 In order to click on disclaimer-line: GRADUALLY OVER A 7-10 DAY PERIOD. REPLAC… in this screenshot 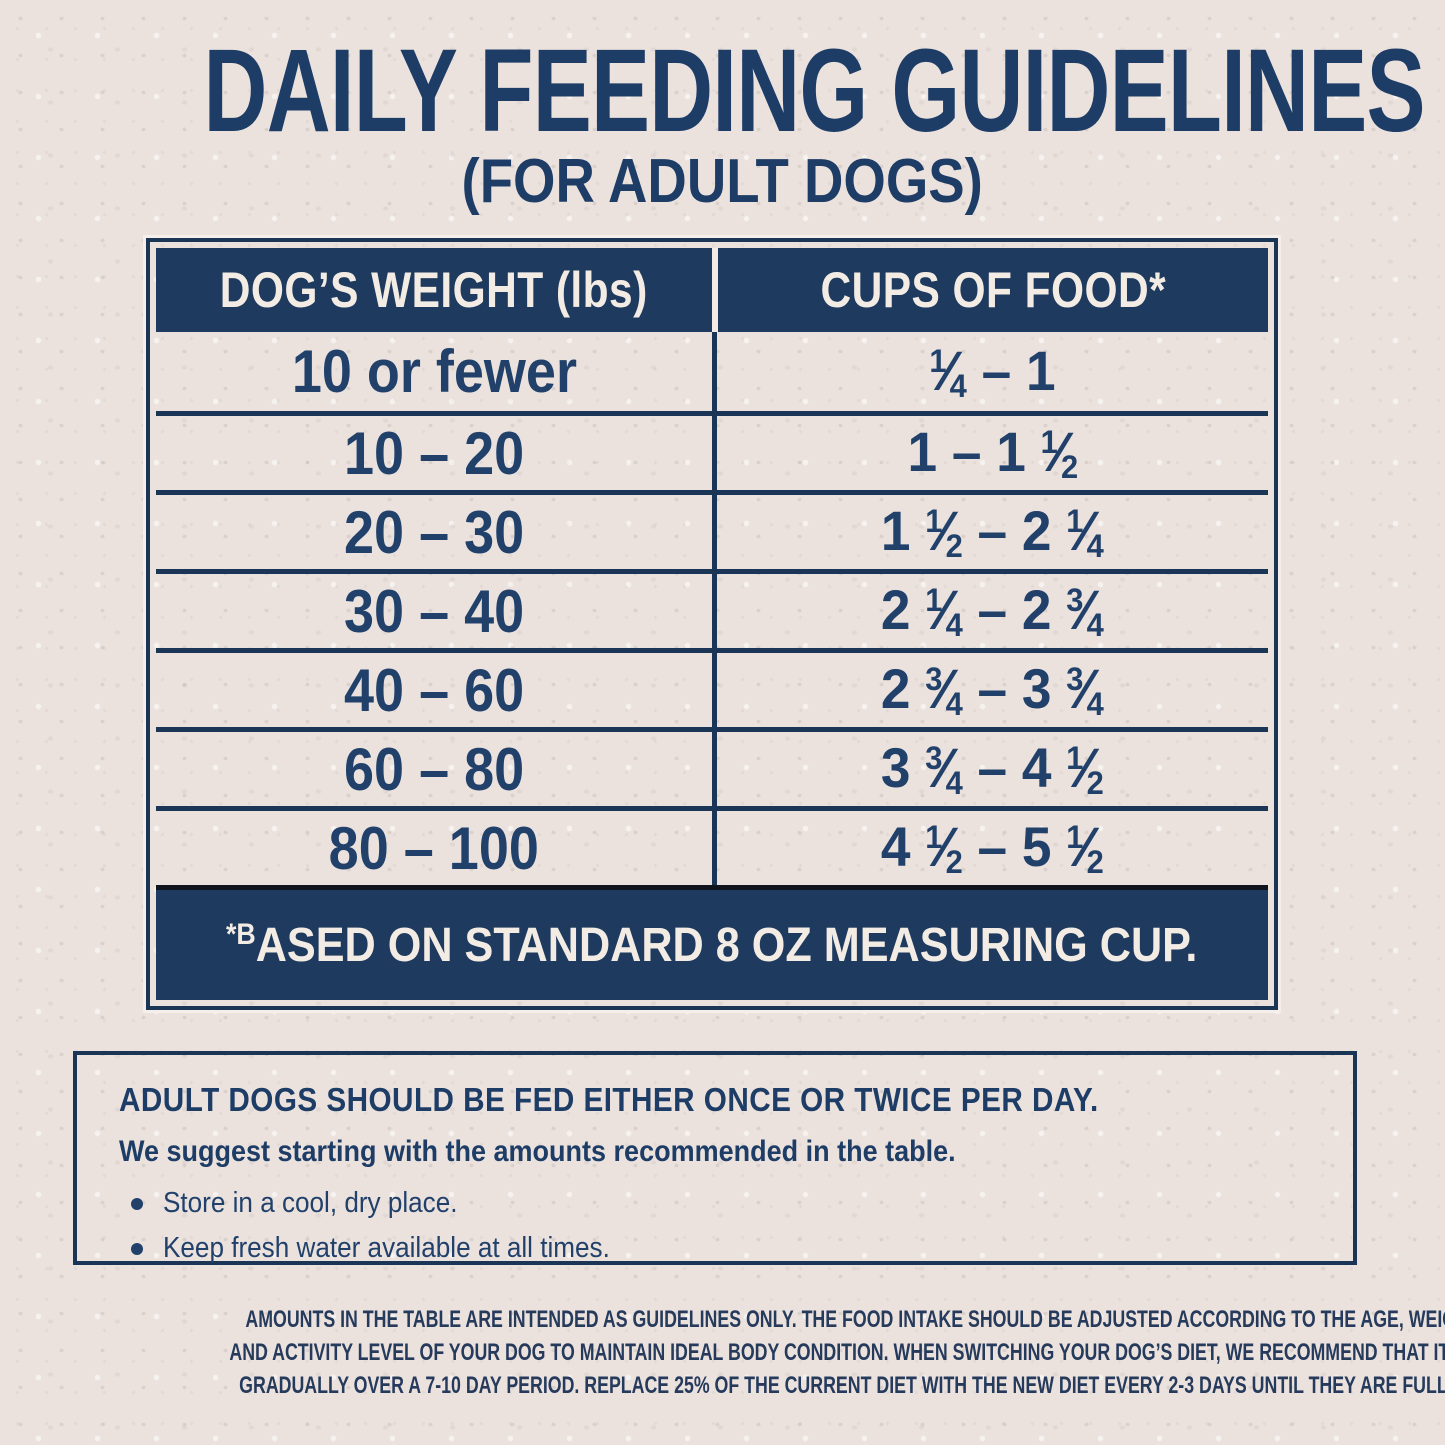, I will do `click(842, 1385)`.